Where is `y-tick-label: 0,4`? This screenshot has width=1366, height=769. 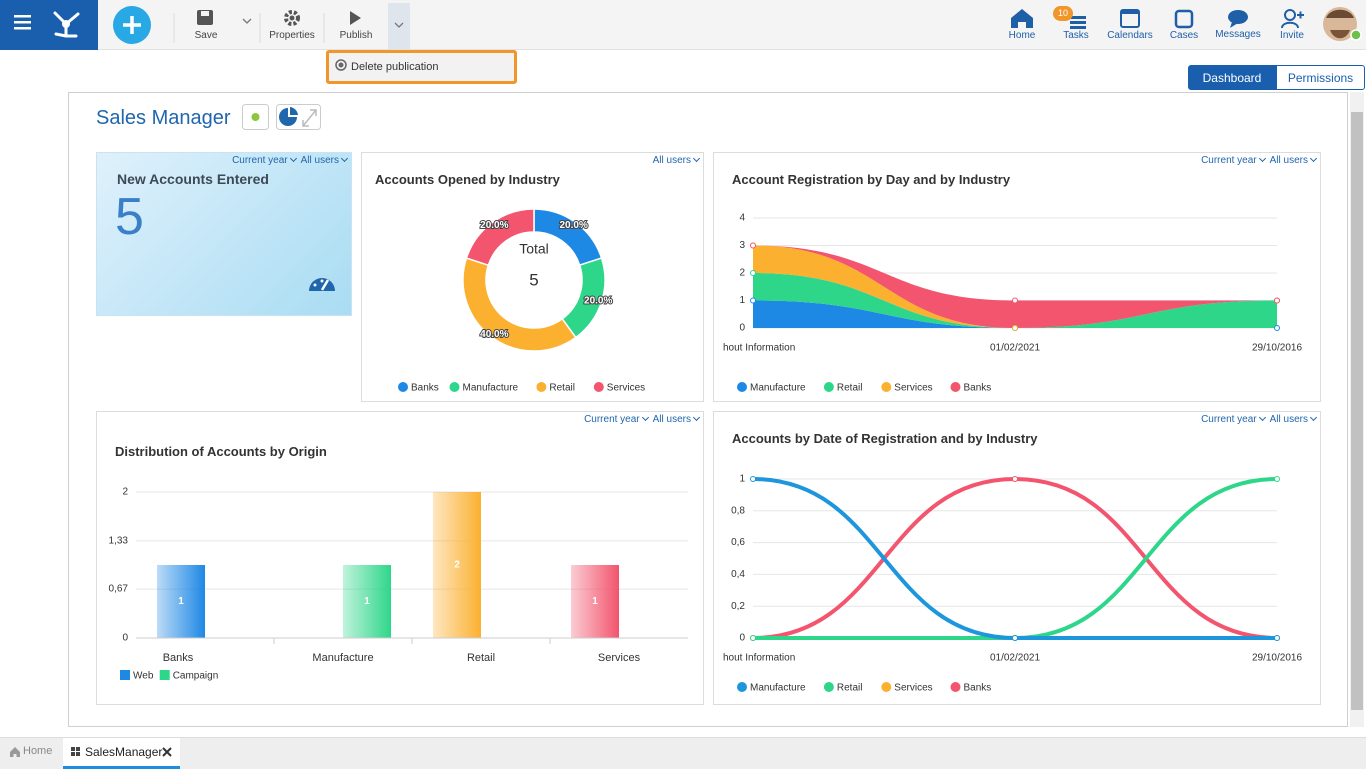
y-tick-label: 0,4 is located at coordinates (738, 574).